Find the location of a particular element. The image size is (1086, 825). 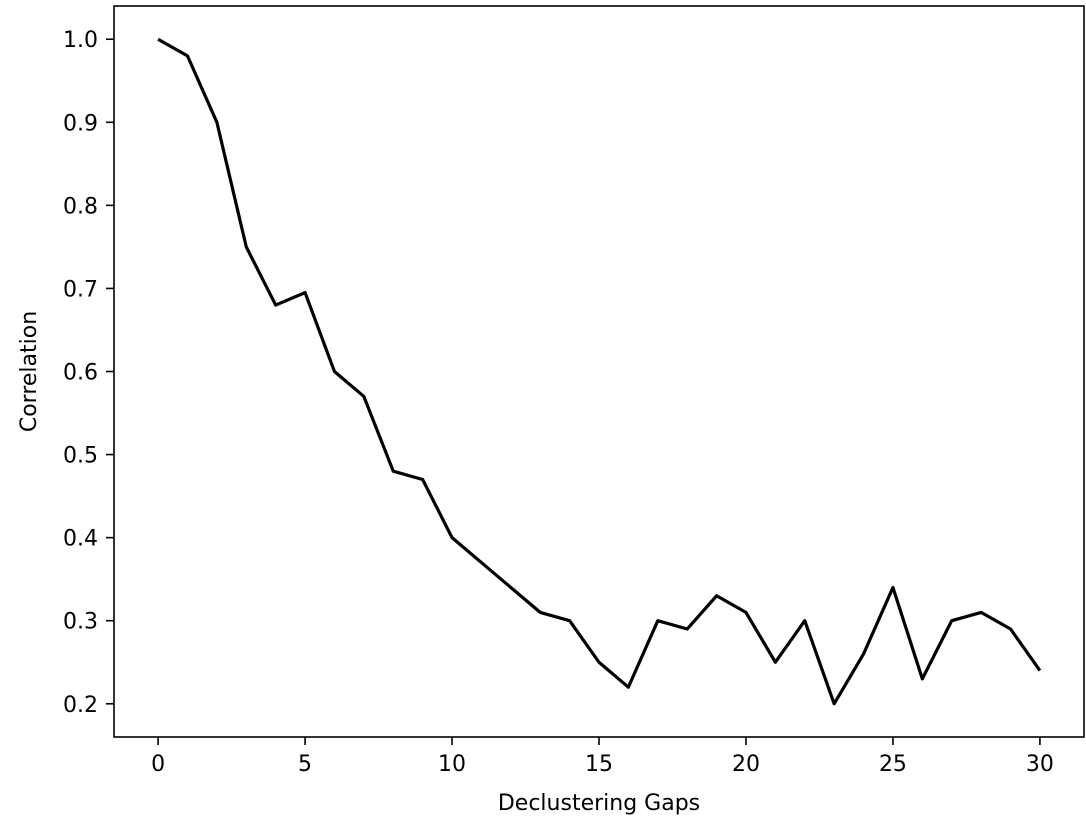

y-tick-label: 1.0 is located at coordinates (80, 40).